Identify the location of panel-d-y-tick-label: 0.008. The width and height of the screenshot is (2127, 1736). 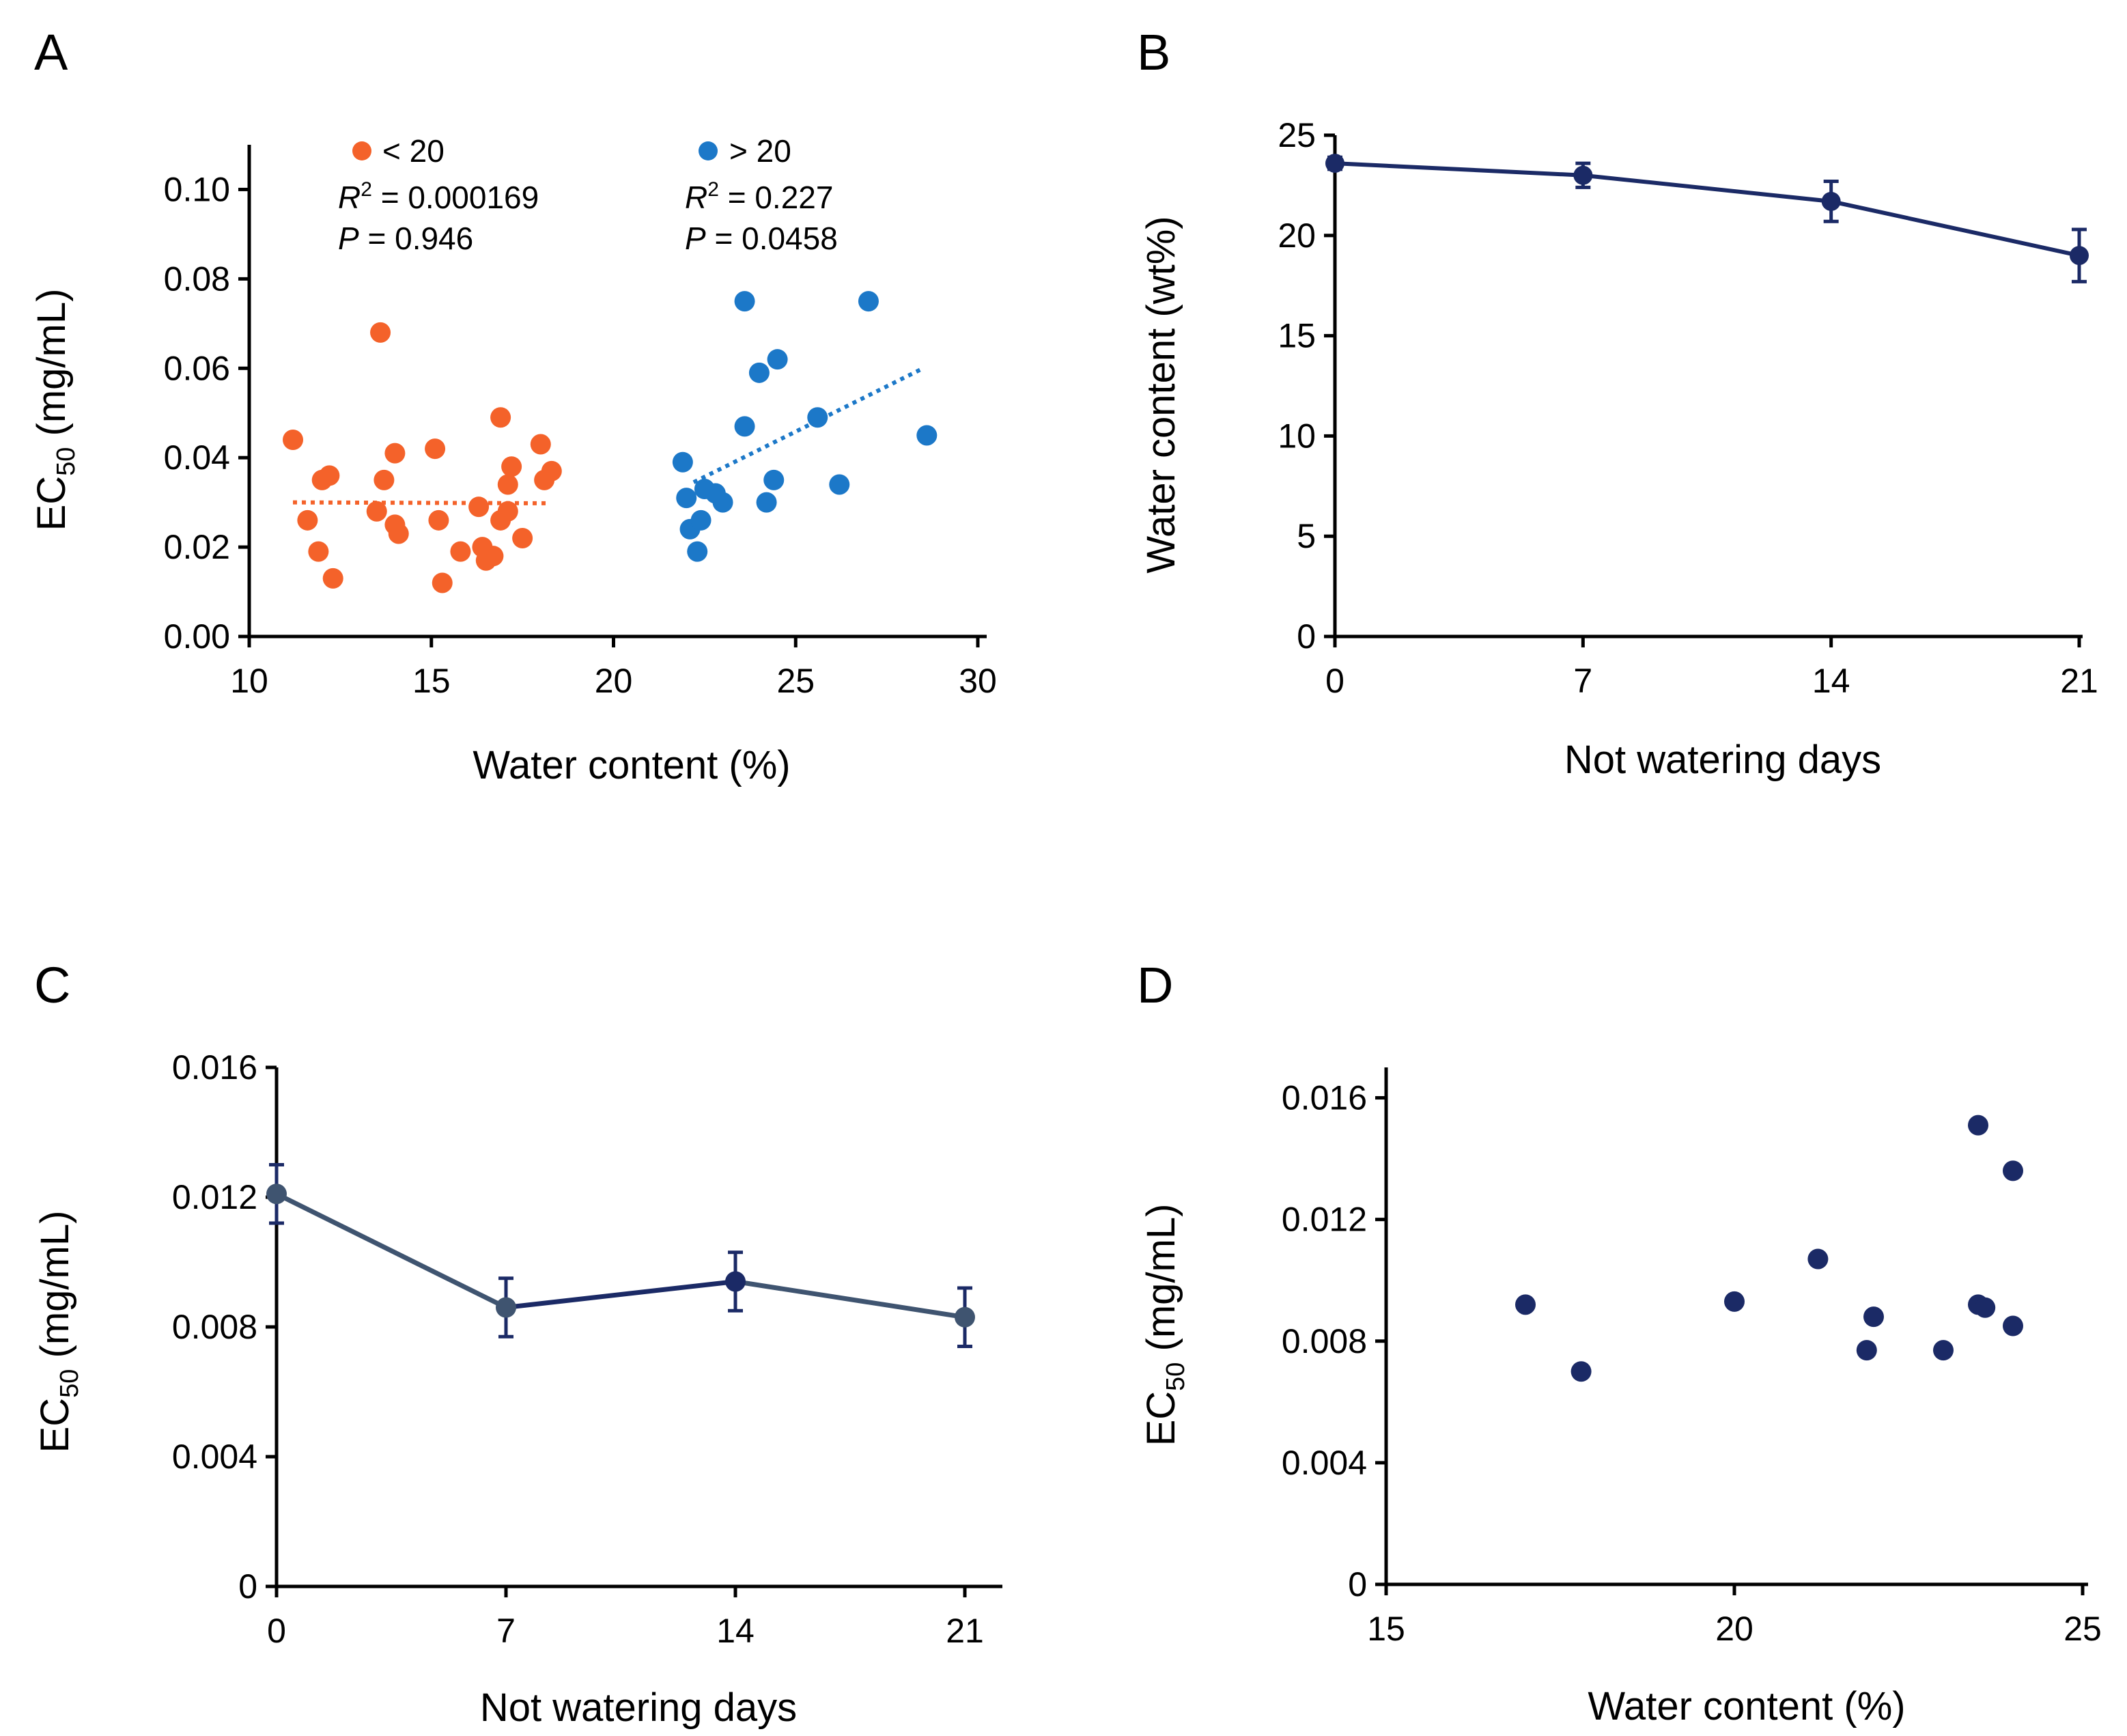
(1324, 1341).